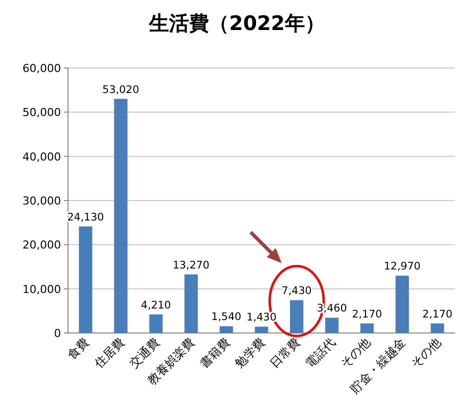 Image resolution: width=474 pixels, height=413 pixels. I want to click on chart-title: 生活費（2022年）, so click(236, 23).